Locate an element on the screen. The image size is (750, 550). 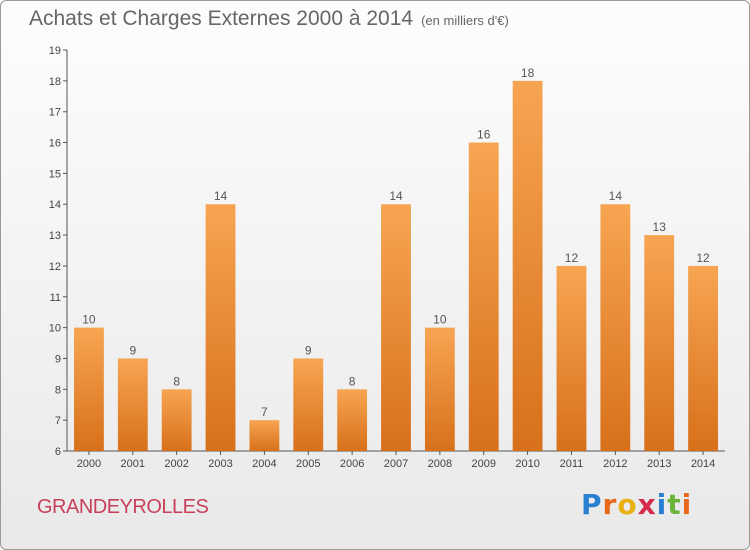
x-tick-label: 2008 is located at coordinates (440, 464).